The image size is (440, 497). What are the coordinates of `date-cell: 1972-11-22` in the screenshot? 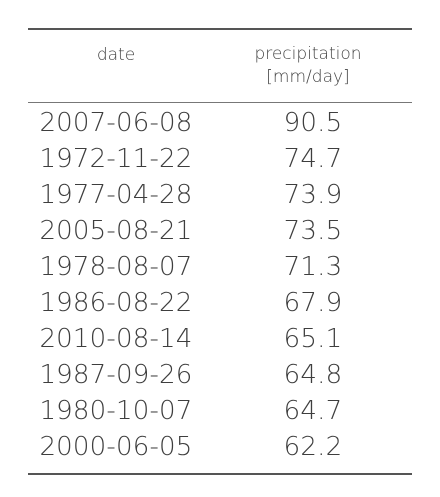 It's located at (116, 159).